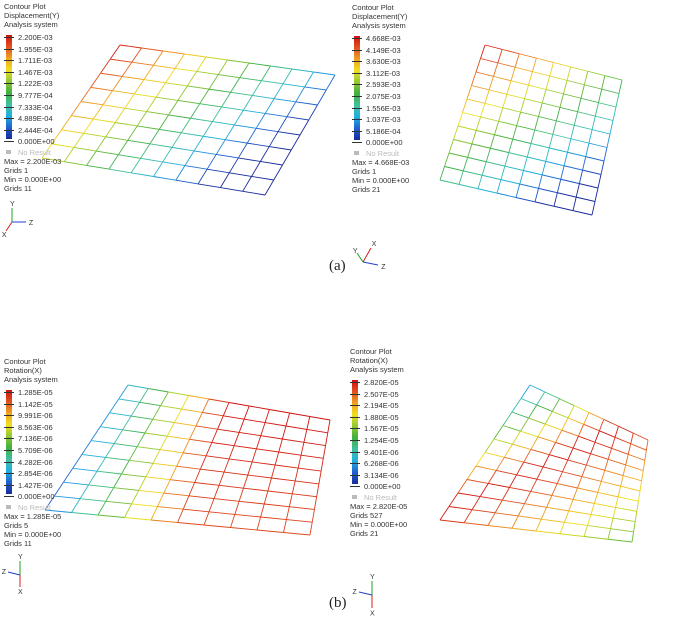  I want to click on axis-triad-b1: Y Z X, so click(12, 575).